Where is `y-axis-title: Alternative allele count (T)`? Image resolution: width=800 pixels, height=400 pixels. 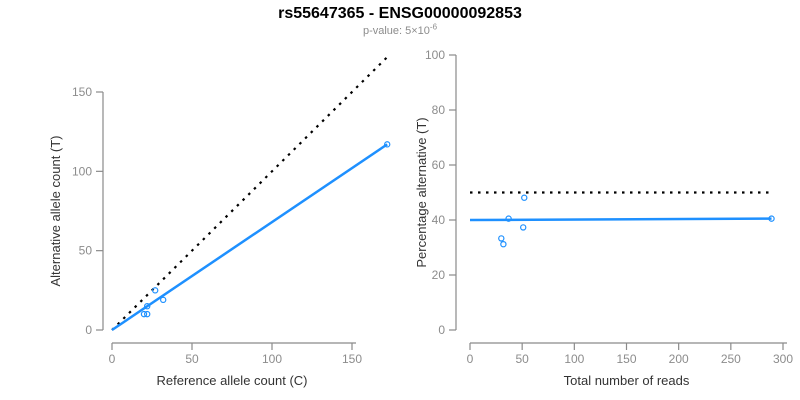
y-axis-title: Alternative allele count (T) is located at coordinates (55, 210).